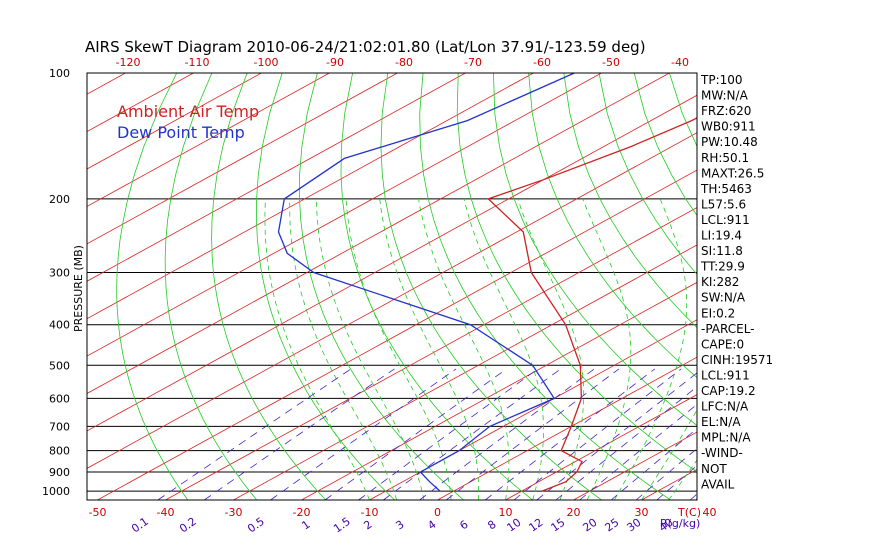  I want to click on top-temp-tick-label: -60, so click(542, 62).